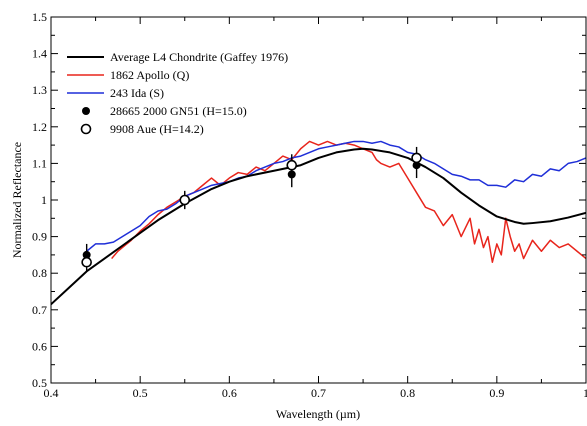 The height and width of the screenshot is (426, 587). I want to click on legend-swatch-open-circle, so click(86, 129).